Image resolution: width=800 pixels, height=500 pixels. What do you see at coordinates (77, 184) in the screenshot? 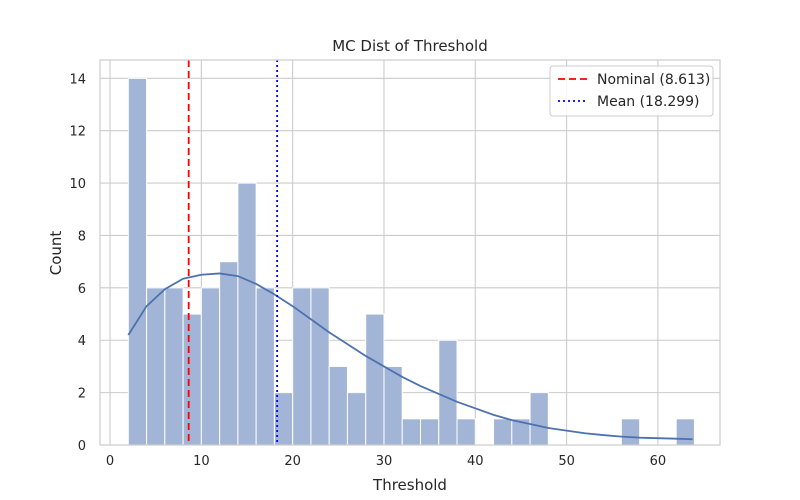
I see `y-tick-label: 10` at bounding box center [77, 184].